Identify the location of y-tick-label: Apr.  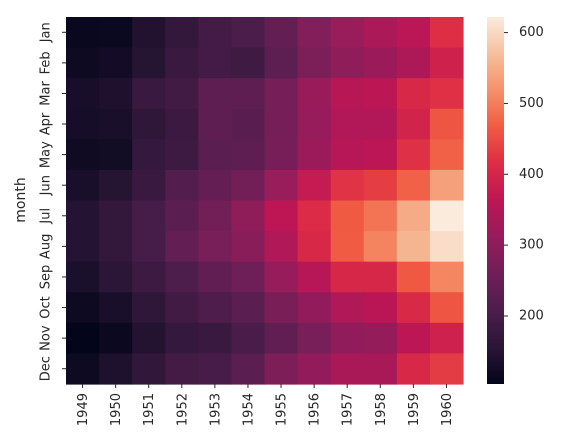
(46, 123).